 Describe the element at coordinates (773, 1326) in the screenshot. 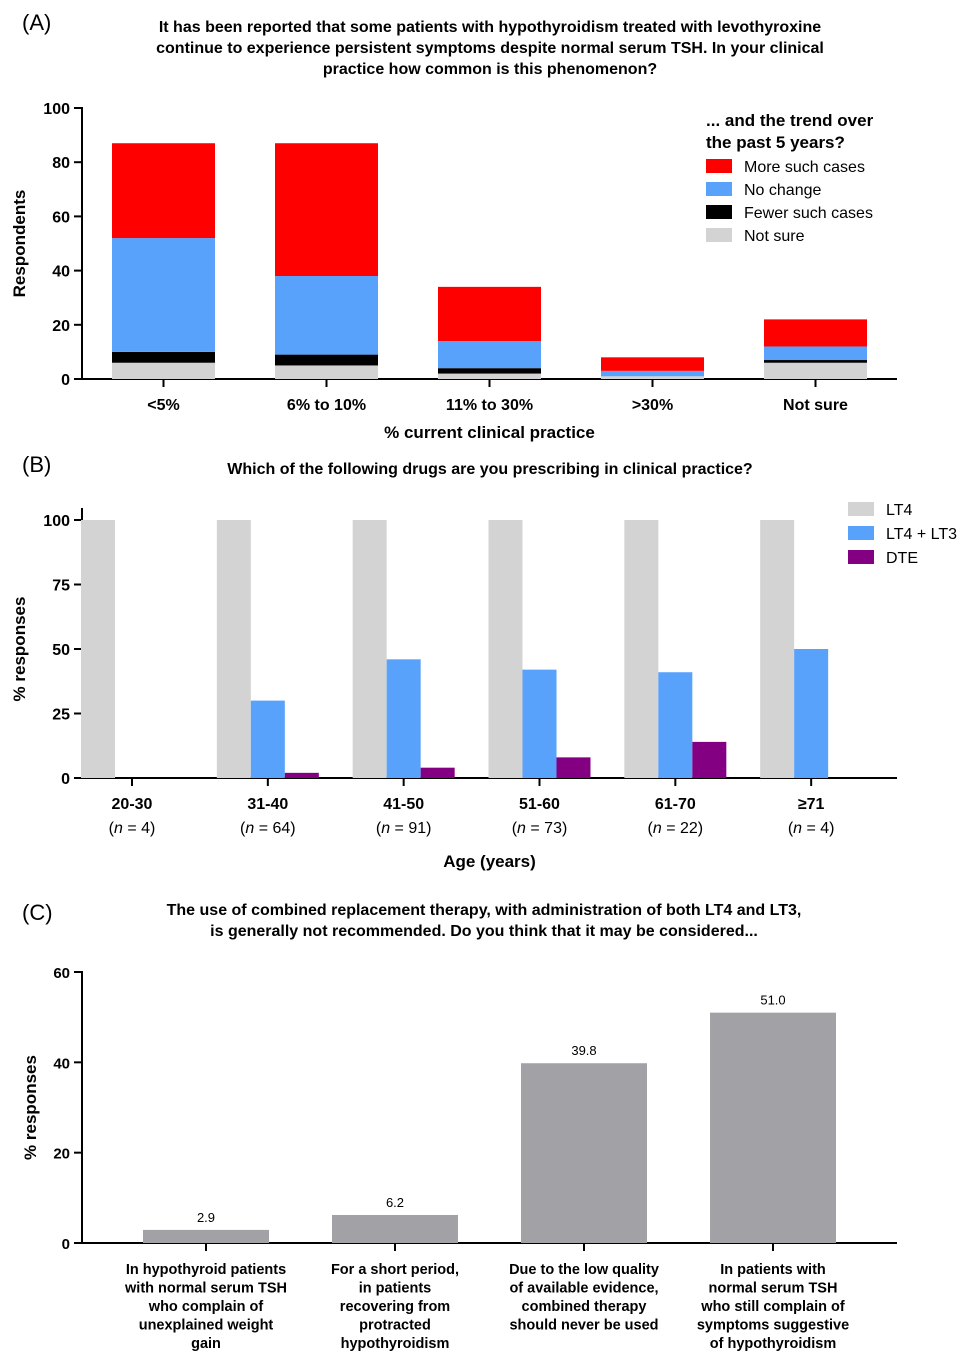

I see `x-tick-label-c-line: symptoms suggestive` at that location.